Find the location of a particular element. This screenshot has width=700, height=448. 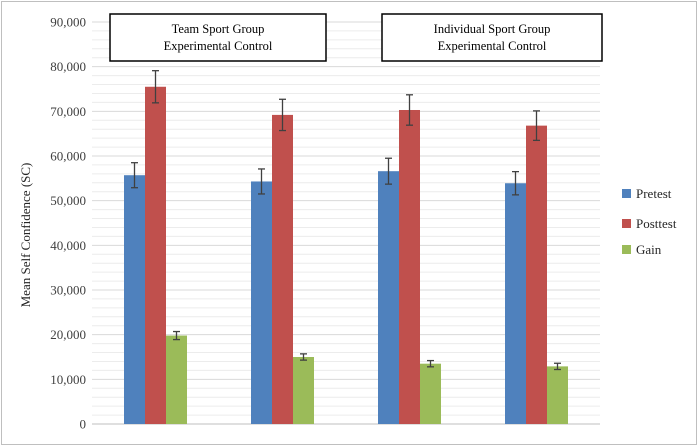

y-tick-label: 30,000 is located at coordinates (68, 290).